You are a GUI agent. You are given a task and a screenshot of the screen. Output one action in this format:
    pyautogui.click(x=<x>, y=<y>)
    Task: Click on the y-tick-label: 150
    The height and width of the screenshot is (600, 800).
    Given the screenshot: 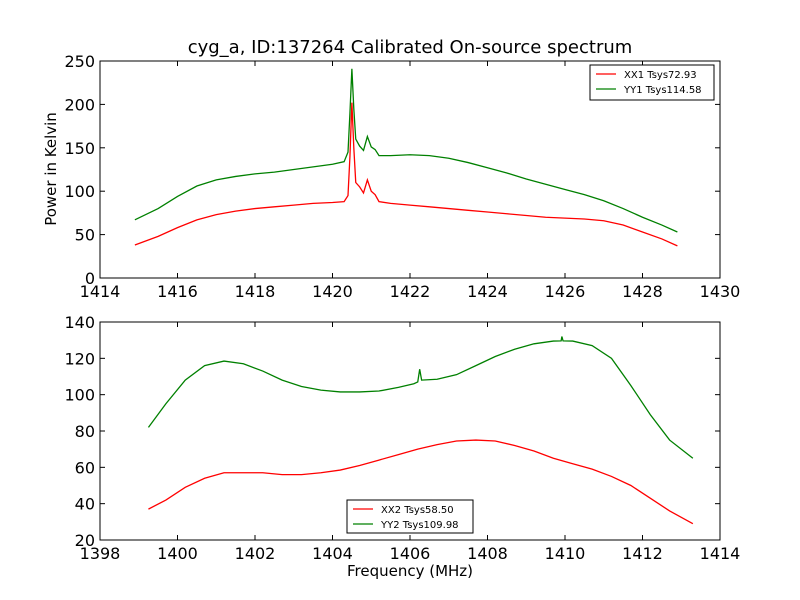 What is the action you would take?
    pyautogui.click(x=79, y=148)
    